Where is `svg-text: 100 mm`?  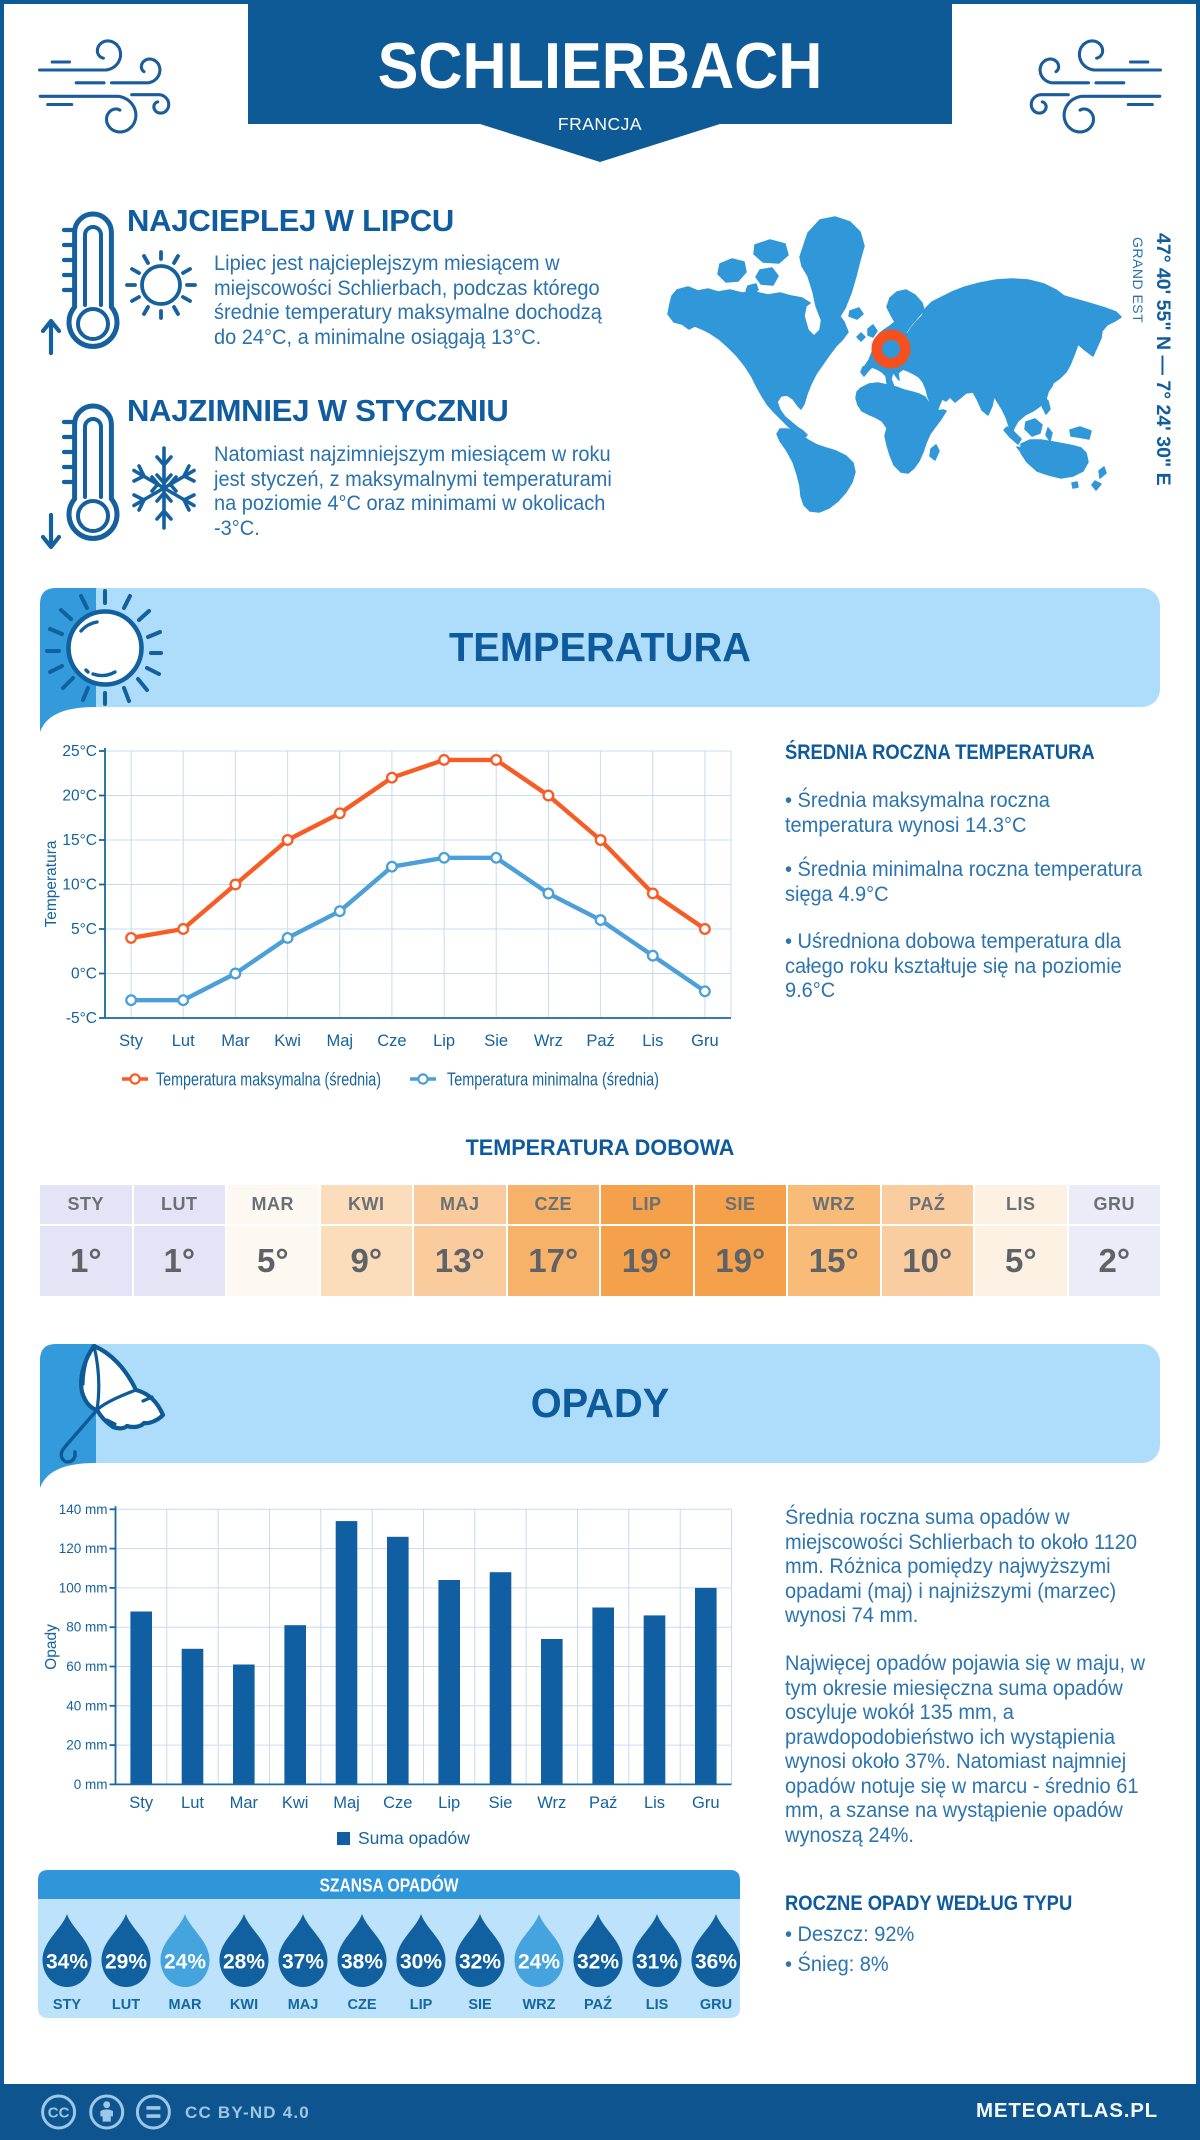
svg-text: 100 mm is located at coordinates (83, 1587).